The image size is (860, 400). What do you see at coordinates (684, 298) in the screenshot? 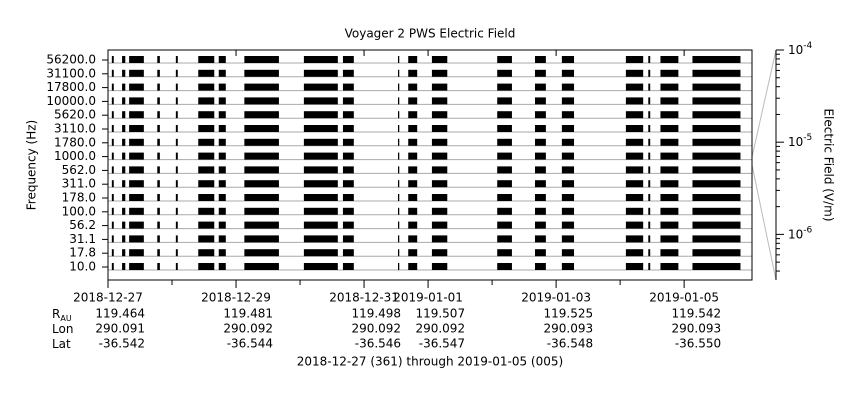
I see `x-tick-label: 2019-01-05` at bounding box center [684, 298].